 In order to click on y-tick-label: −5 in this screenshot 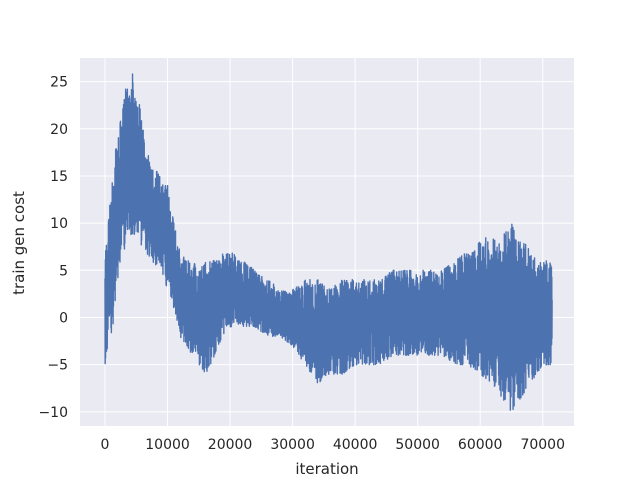, I will do `click(57, 366)`.